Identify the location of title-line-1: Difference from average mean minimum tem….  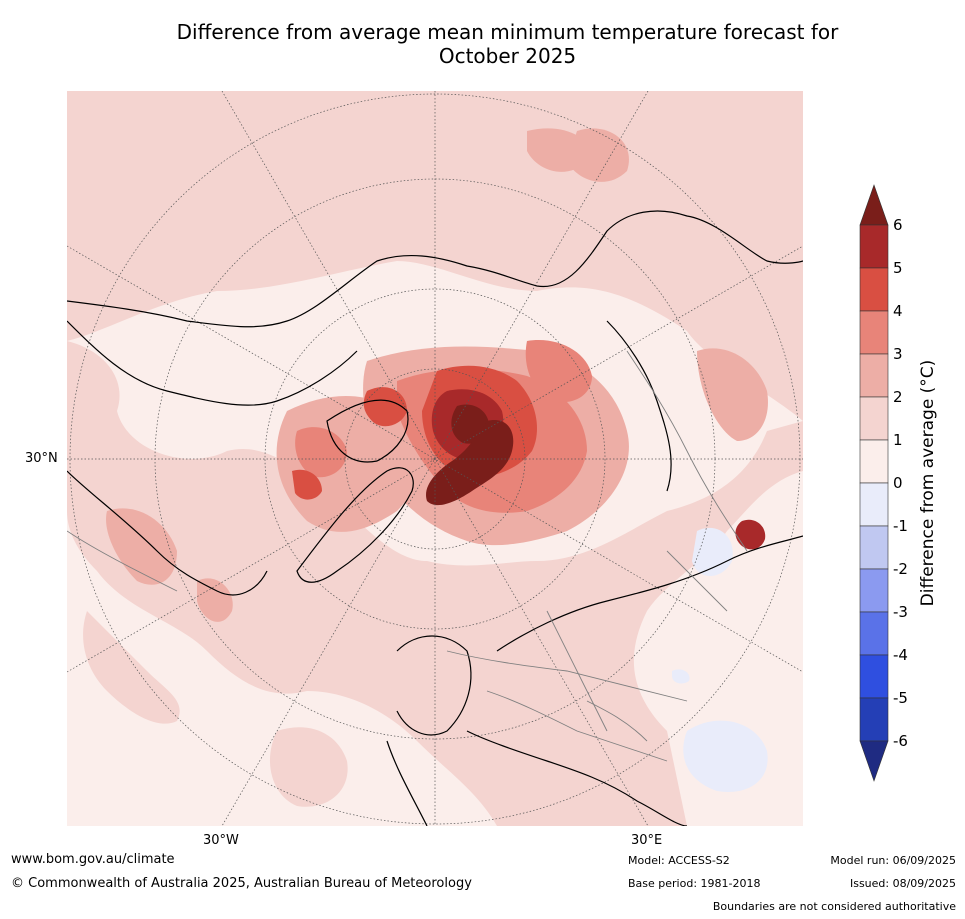
(507, 32).